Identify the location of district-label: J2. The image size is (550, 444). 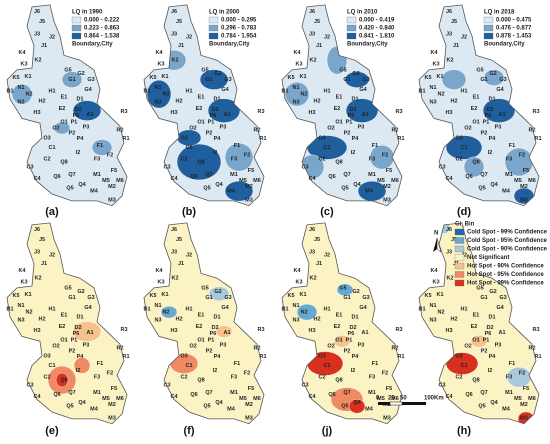
(189, 255).